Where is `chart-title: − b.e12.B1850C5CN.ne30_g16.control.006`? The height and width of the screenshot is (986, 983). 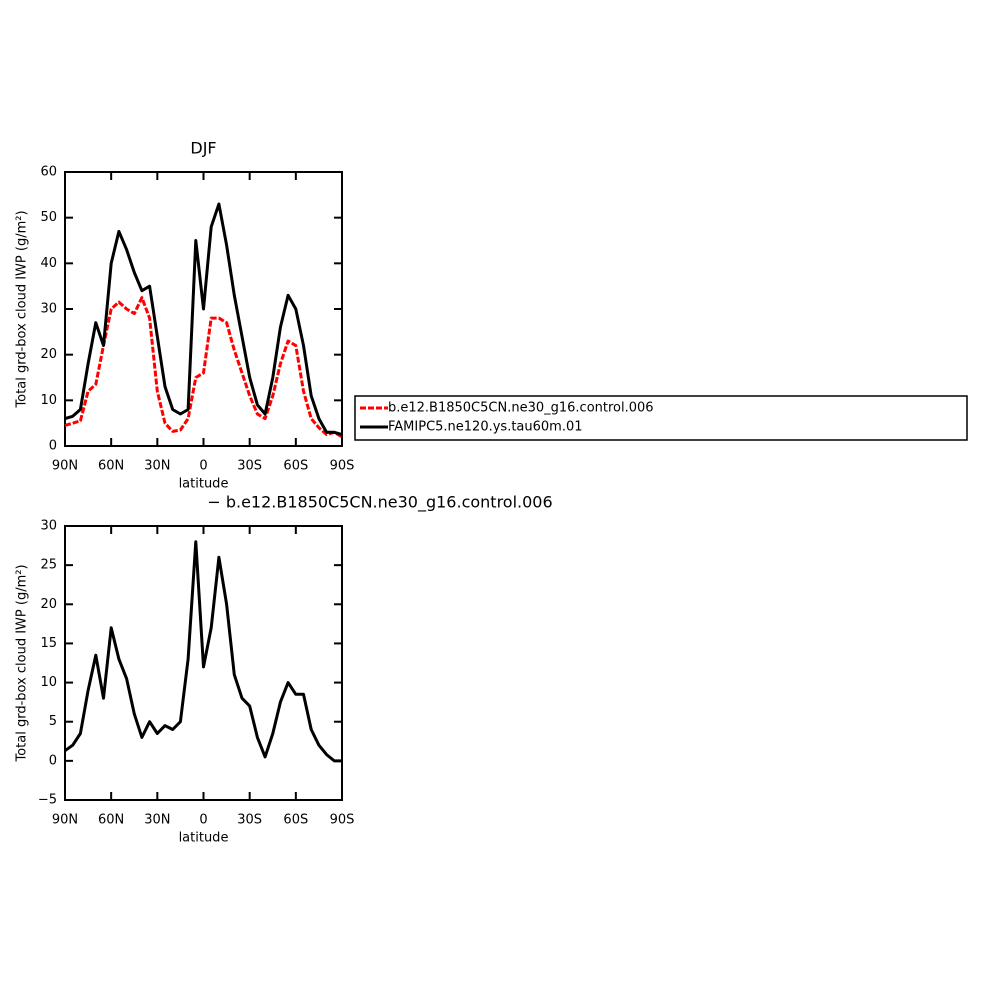 chart-title: − b.e12.B1850C5CN.ne30_g16.control.006 is located at coordinates (379, 503).